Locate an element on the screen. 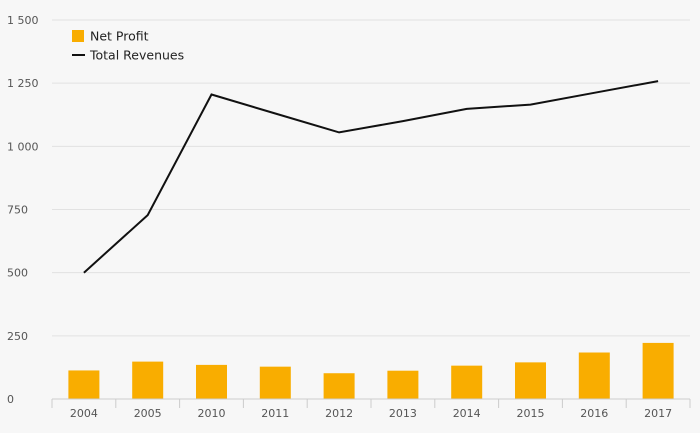  x-tick-label: 2010 is located at coordinates (212, 413).